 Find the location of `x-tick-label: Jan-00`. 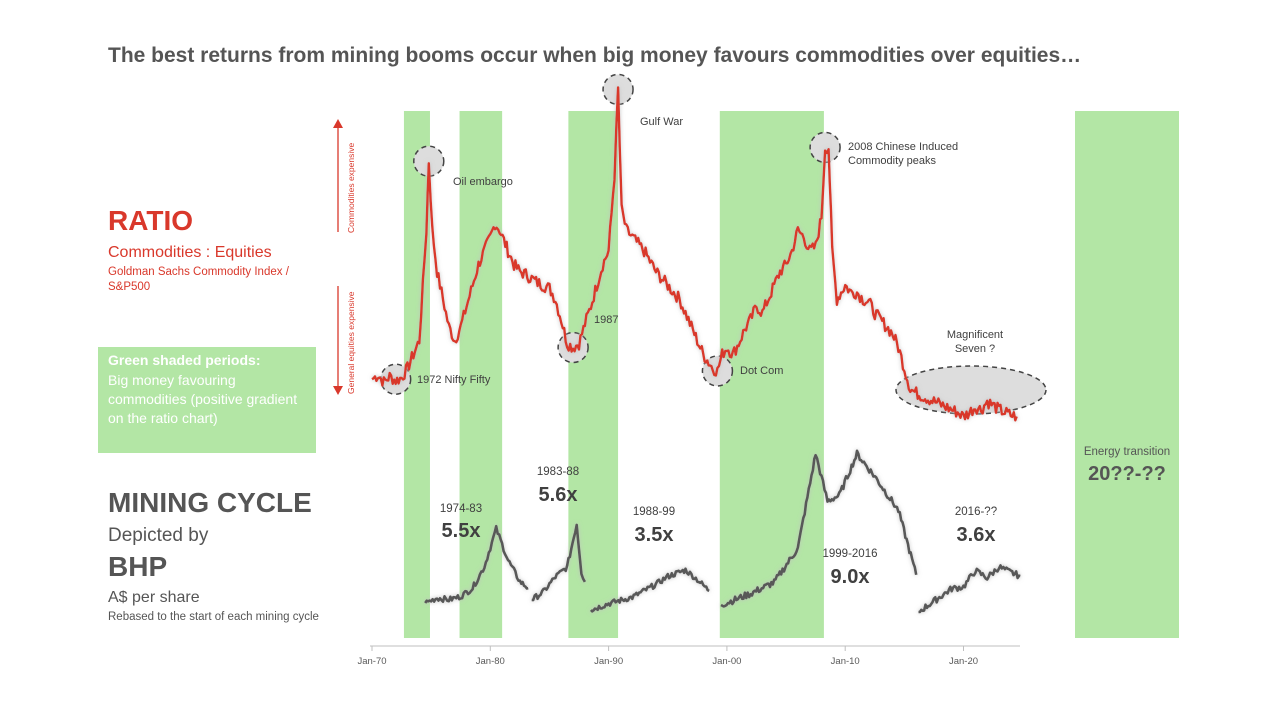

x-tick-label: Jan-00 is located at coordinates (726, 661).